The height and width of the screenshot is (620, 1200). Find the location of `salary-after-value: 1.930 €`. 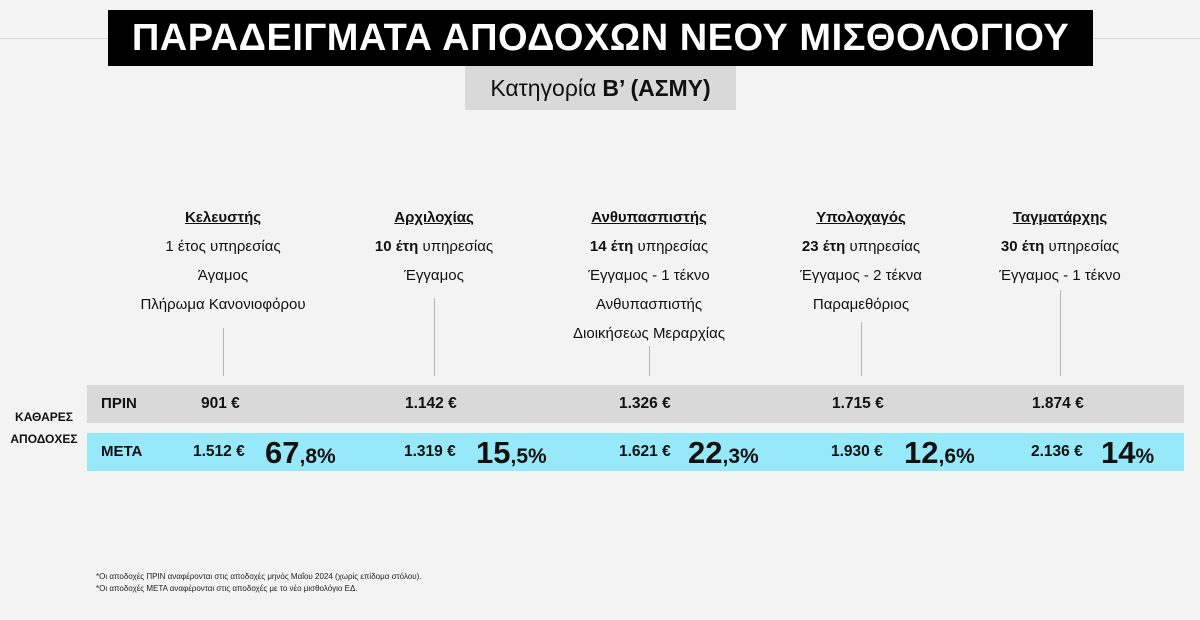

salary-after-value: 1.930 € is located at coordinates (857, 451).